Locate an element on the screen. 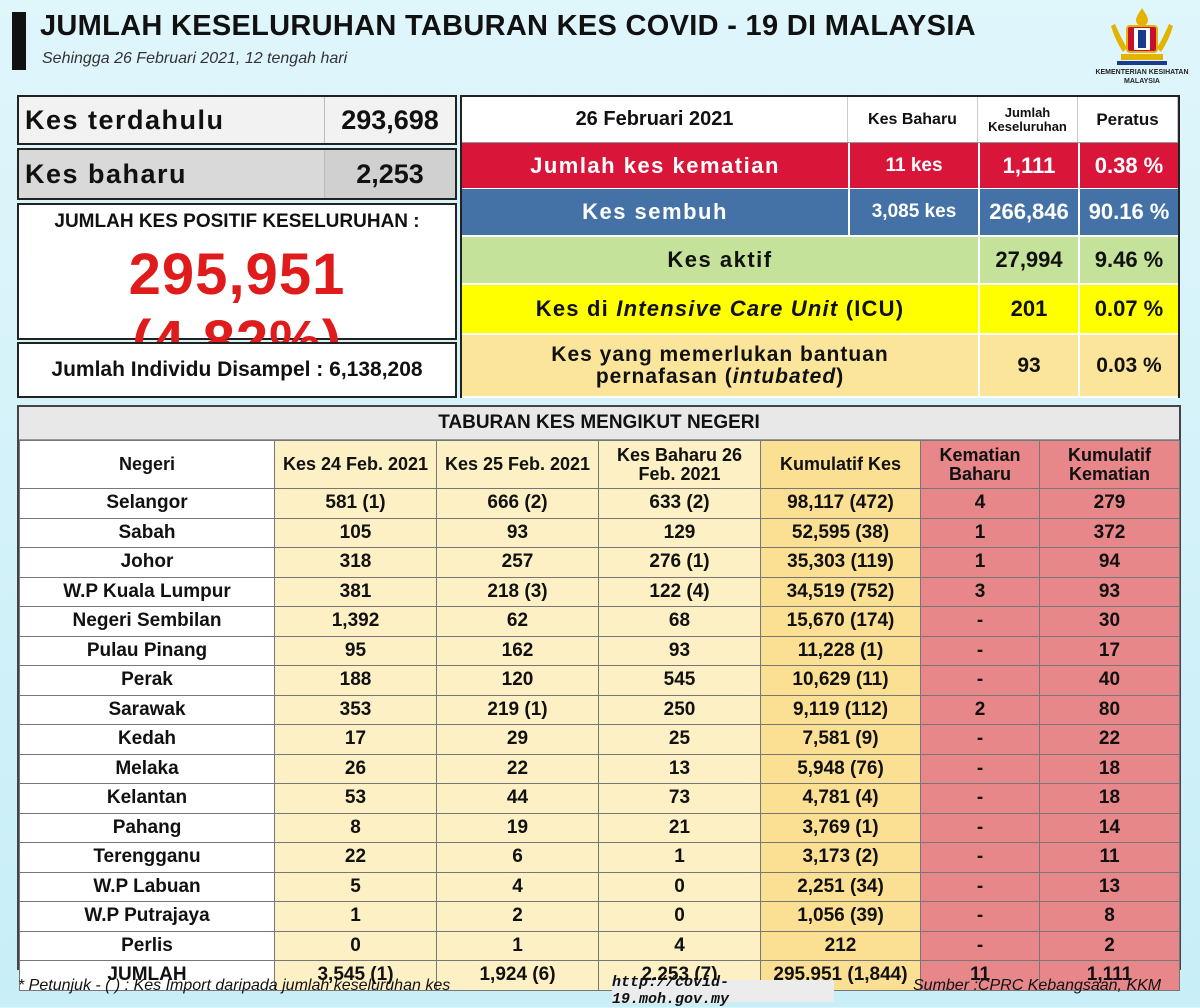 This screenshot has width=1200, height=1008. deaths-new: 11 kes is located at coordinates (913, 165).